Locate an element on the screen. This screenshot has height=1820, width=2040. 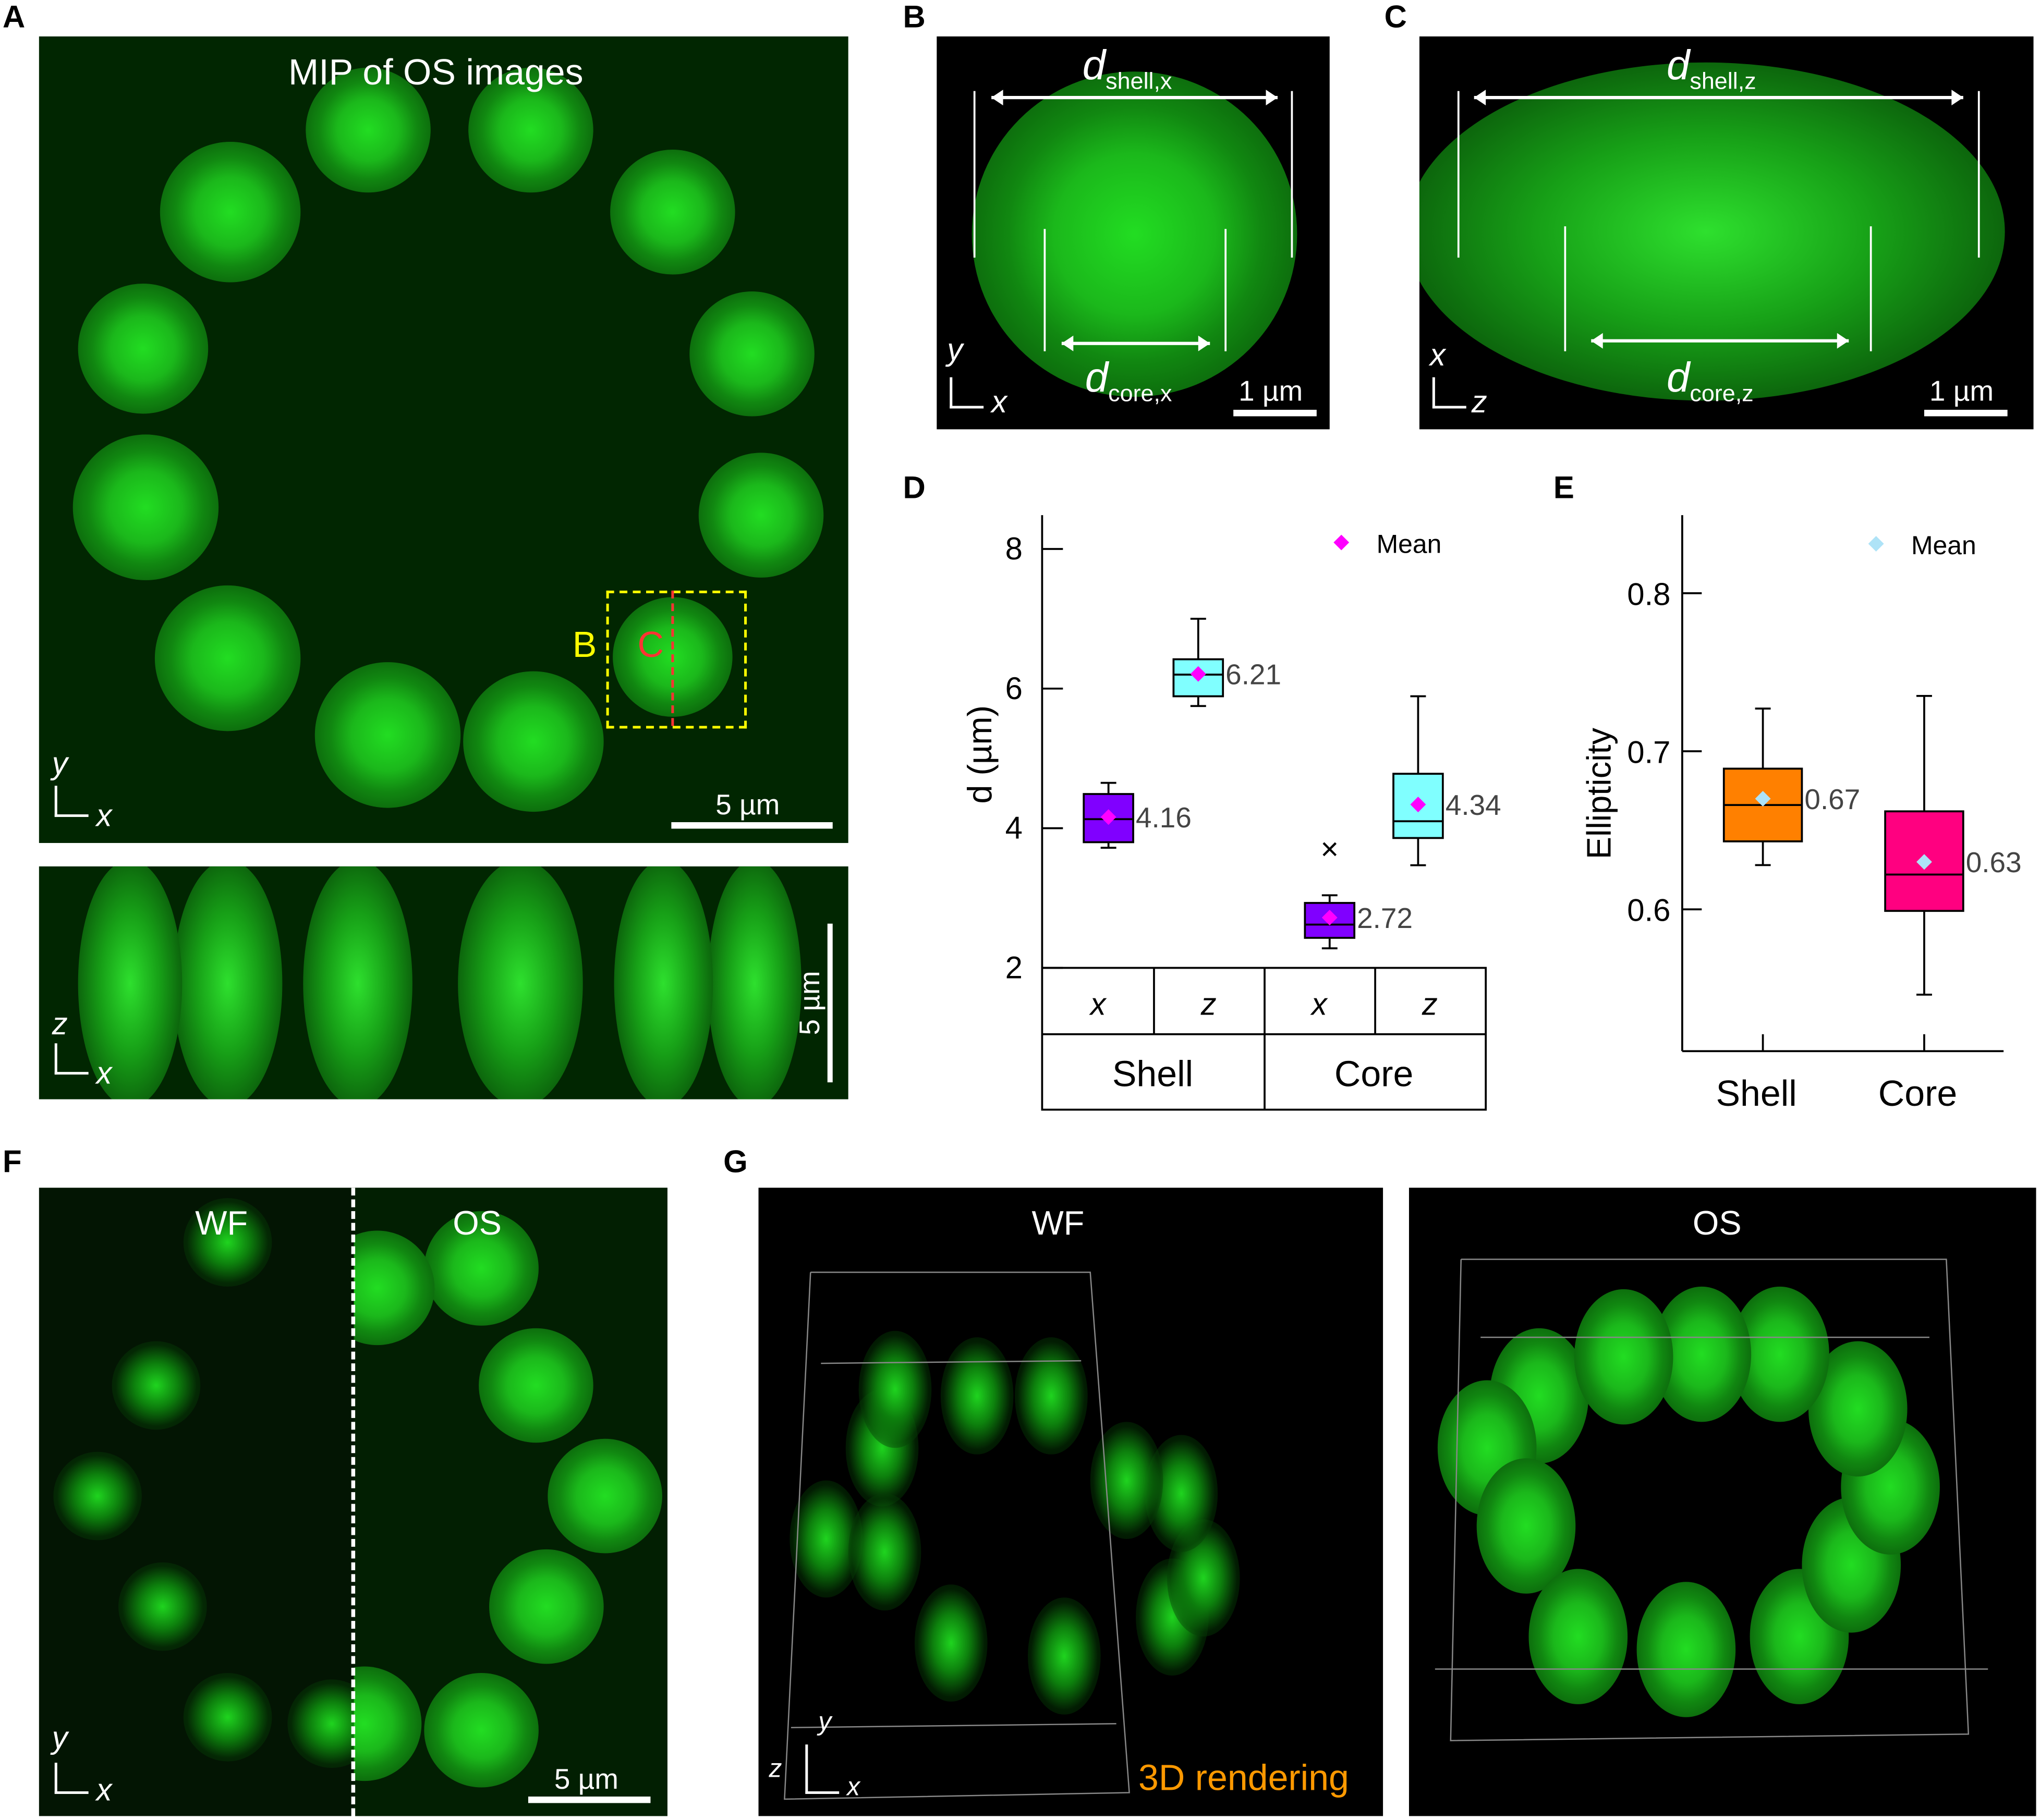
divider-line is located at coordinates (353, 1502).